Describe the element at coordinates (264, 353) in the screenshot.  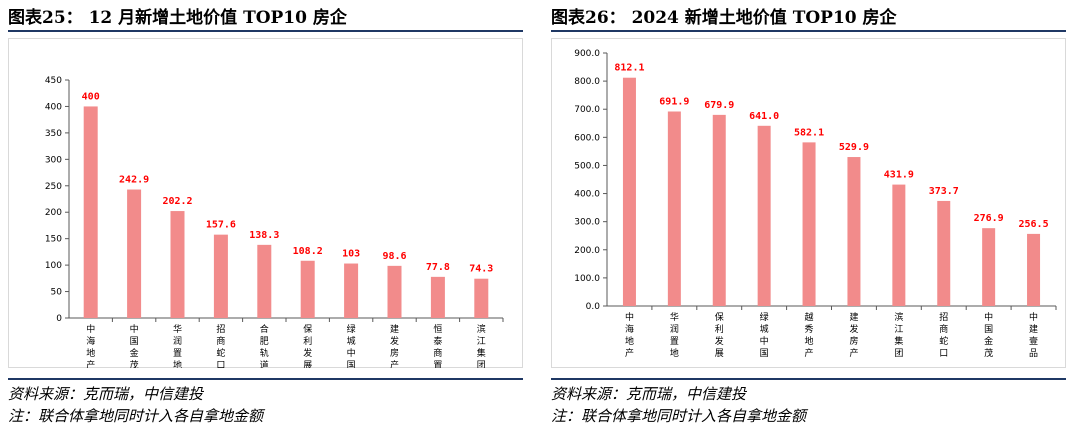
I see `category-label-char: 轨` at that location.